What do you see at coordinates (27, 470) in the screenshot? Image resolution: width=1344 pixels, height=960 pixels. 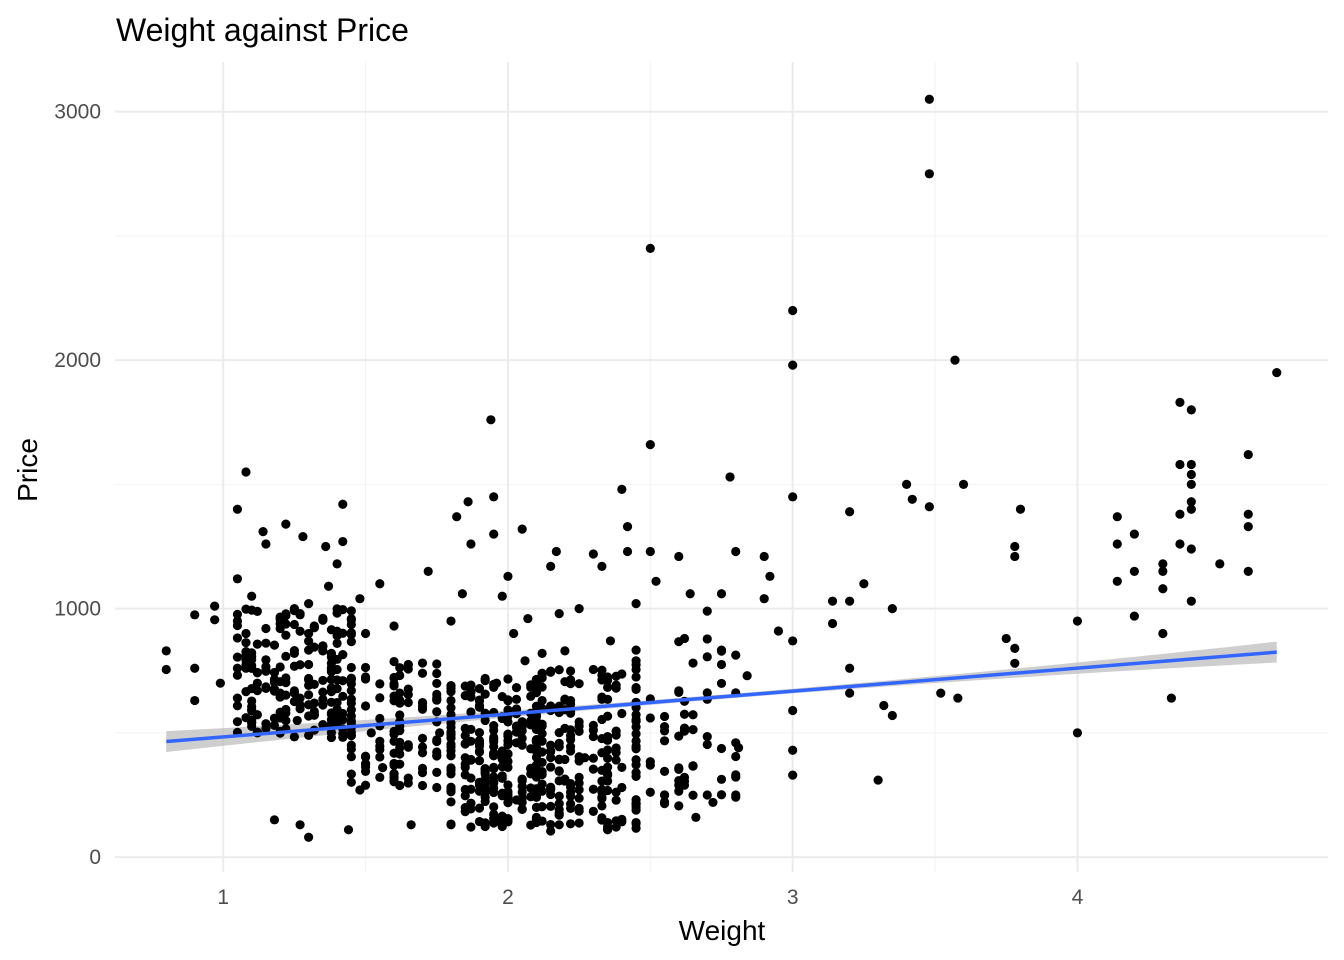 I see `y-axis-title: Price` at bounding box center [27, 470].